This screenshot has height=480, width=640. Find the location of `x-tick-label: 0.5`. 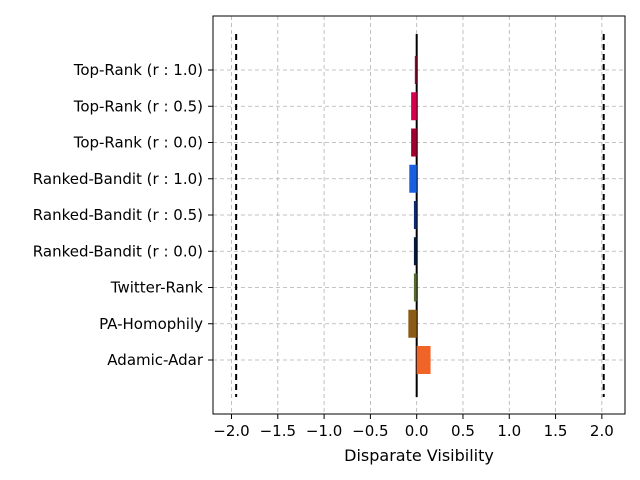

x-tick-label: 0.5 is located at coordinates (463, 431).